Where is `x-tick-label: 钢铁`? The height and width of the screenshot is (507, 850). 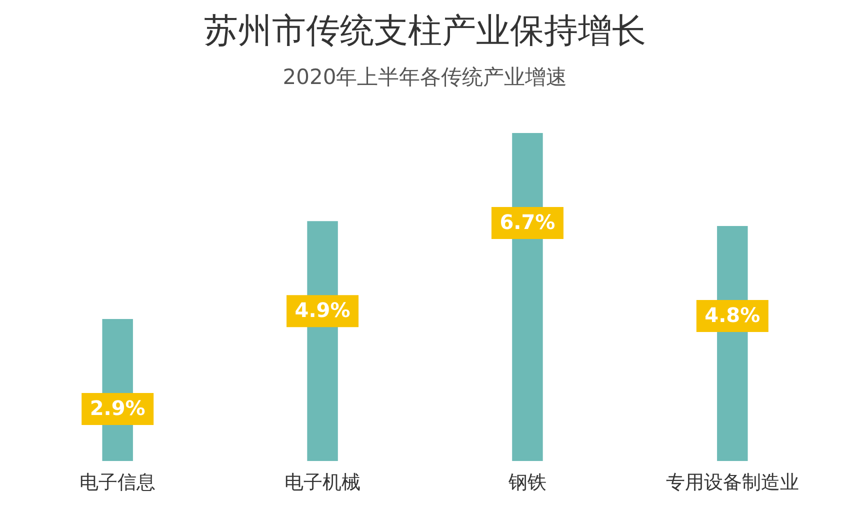 x-tick-label: 钢铁 is located at coordinates (526, 483).